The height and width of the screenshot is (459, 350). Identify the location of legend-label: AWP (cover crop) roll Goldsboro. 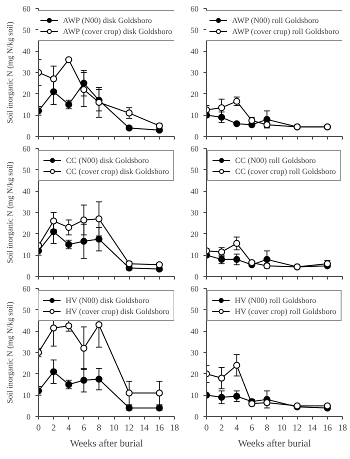
(286, 31).